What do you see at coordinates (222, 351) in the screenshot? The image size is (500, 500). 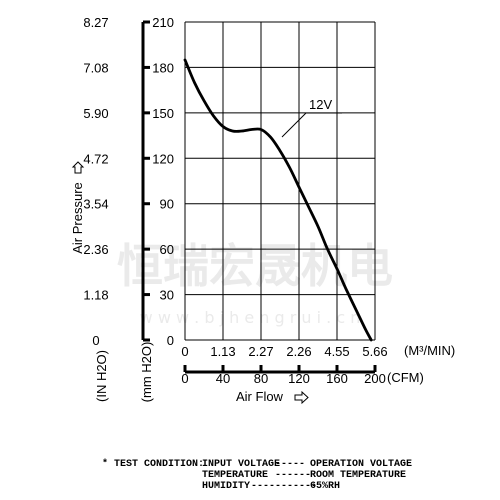 I see `top-x-tick-label: 1.13` at bounding box center [222, 351].